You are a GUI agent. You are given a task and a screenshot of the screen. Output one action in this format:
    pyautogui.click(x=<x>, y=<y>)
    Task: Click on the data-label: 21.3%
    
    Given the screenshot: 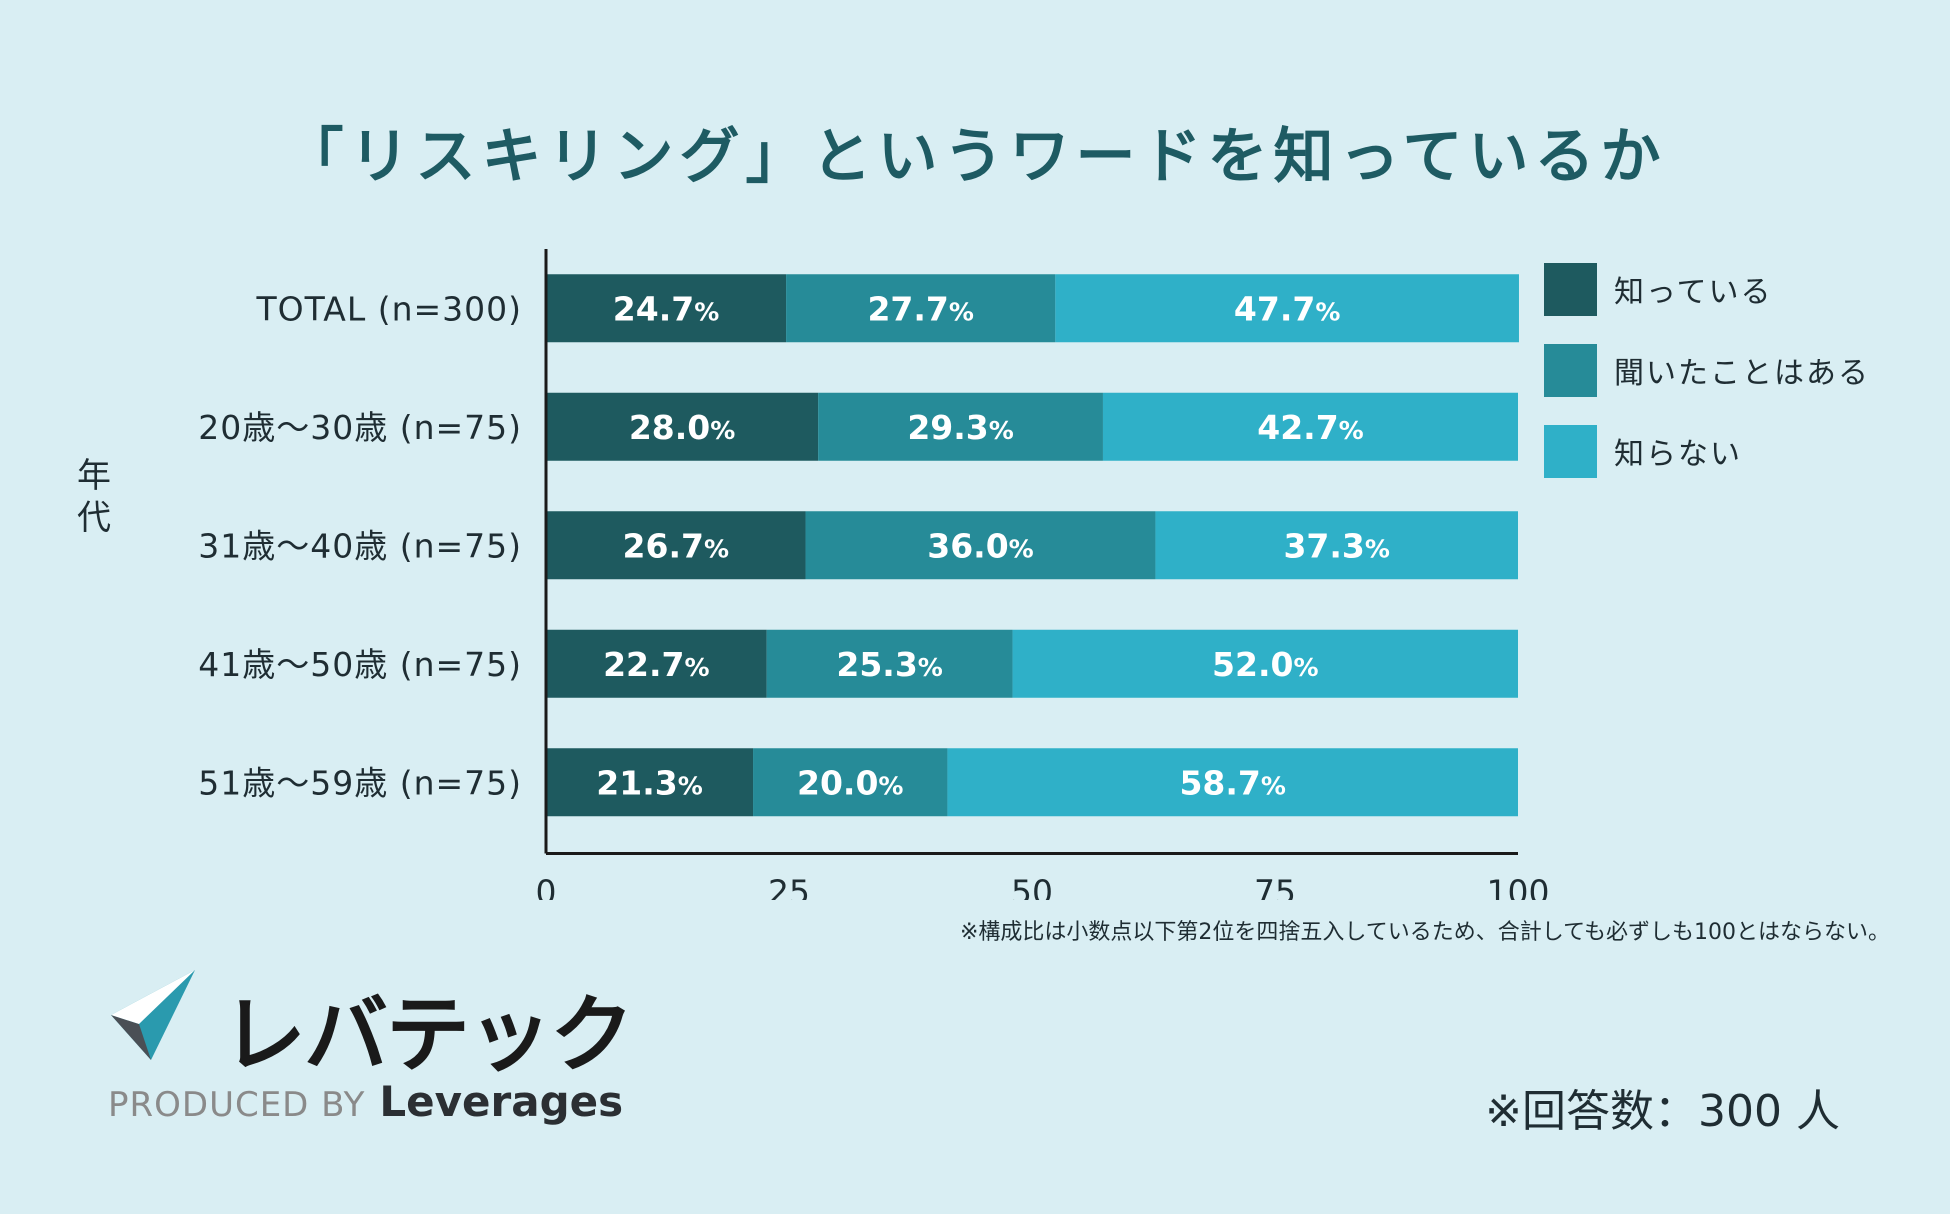 What is the action you would take?
    pyautogui.click(x=649, y=782)
    